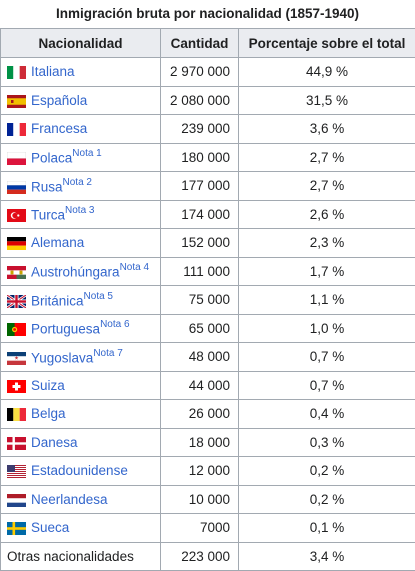 This screenshot has width=415, height=571. Describe the element at coordinates (16, 101) in the screenshot. I see `spain-flag-icon` at that location.